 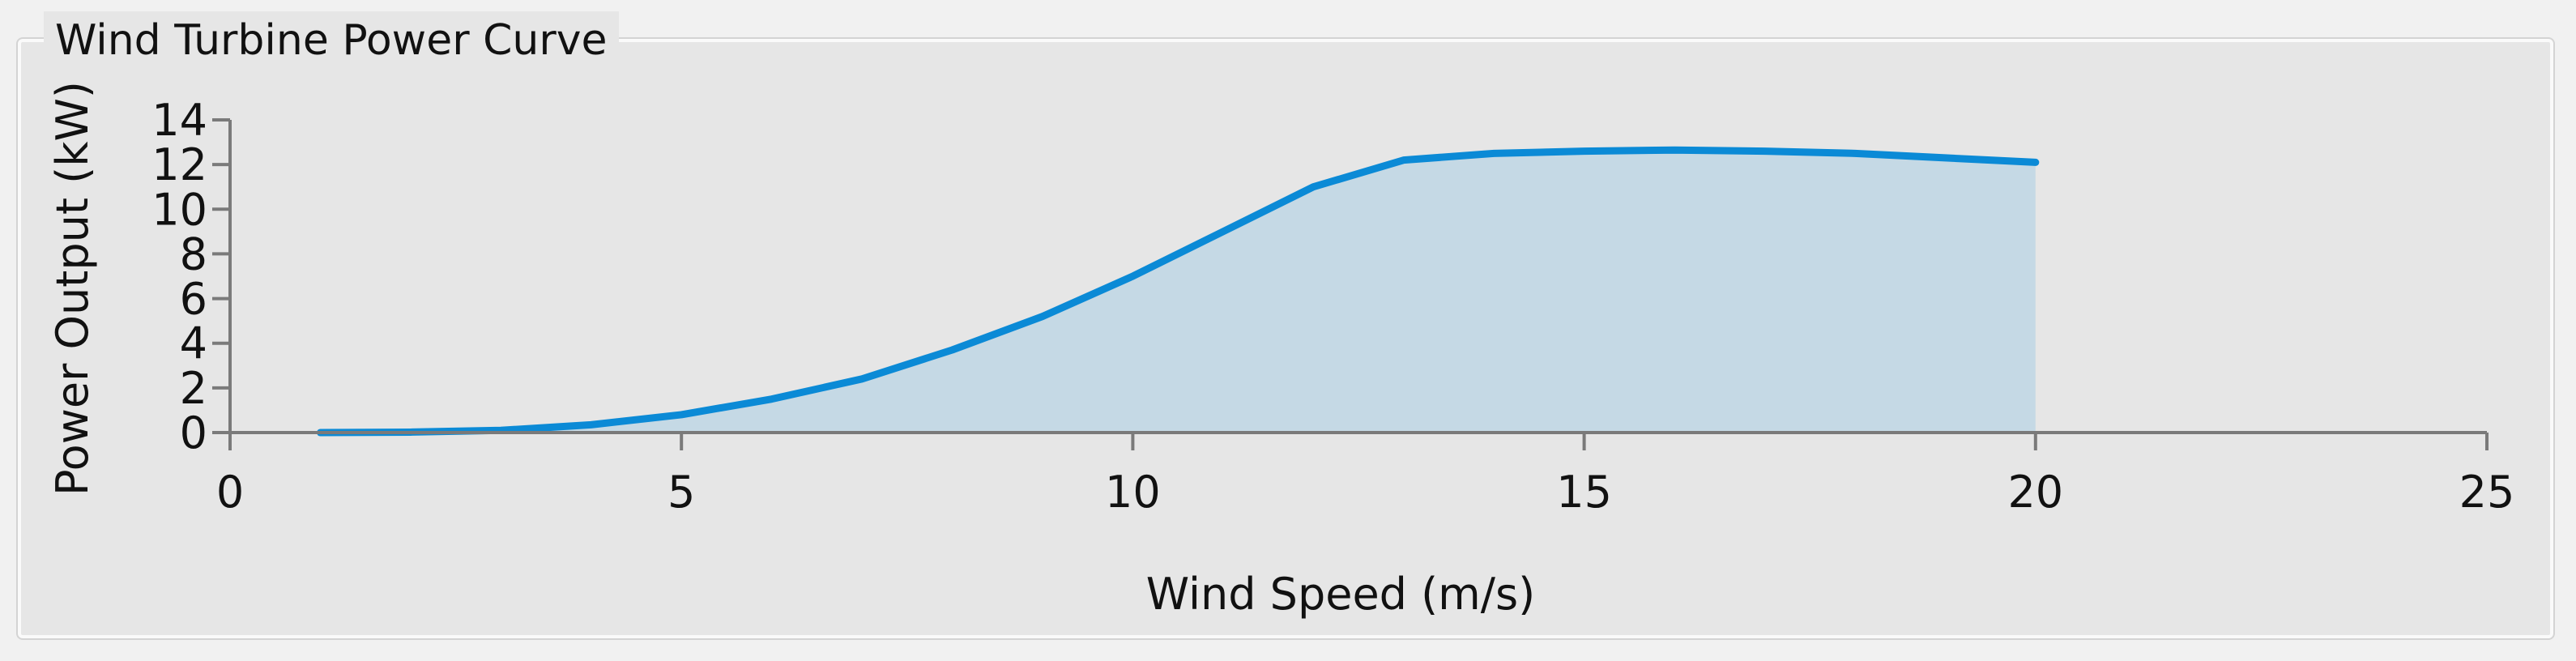 What do you see at coordinates (73, 289) in the screenshot?
I see `y-axis-label: Power Output (kW)` at bounding box center [73, 289].